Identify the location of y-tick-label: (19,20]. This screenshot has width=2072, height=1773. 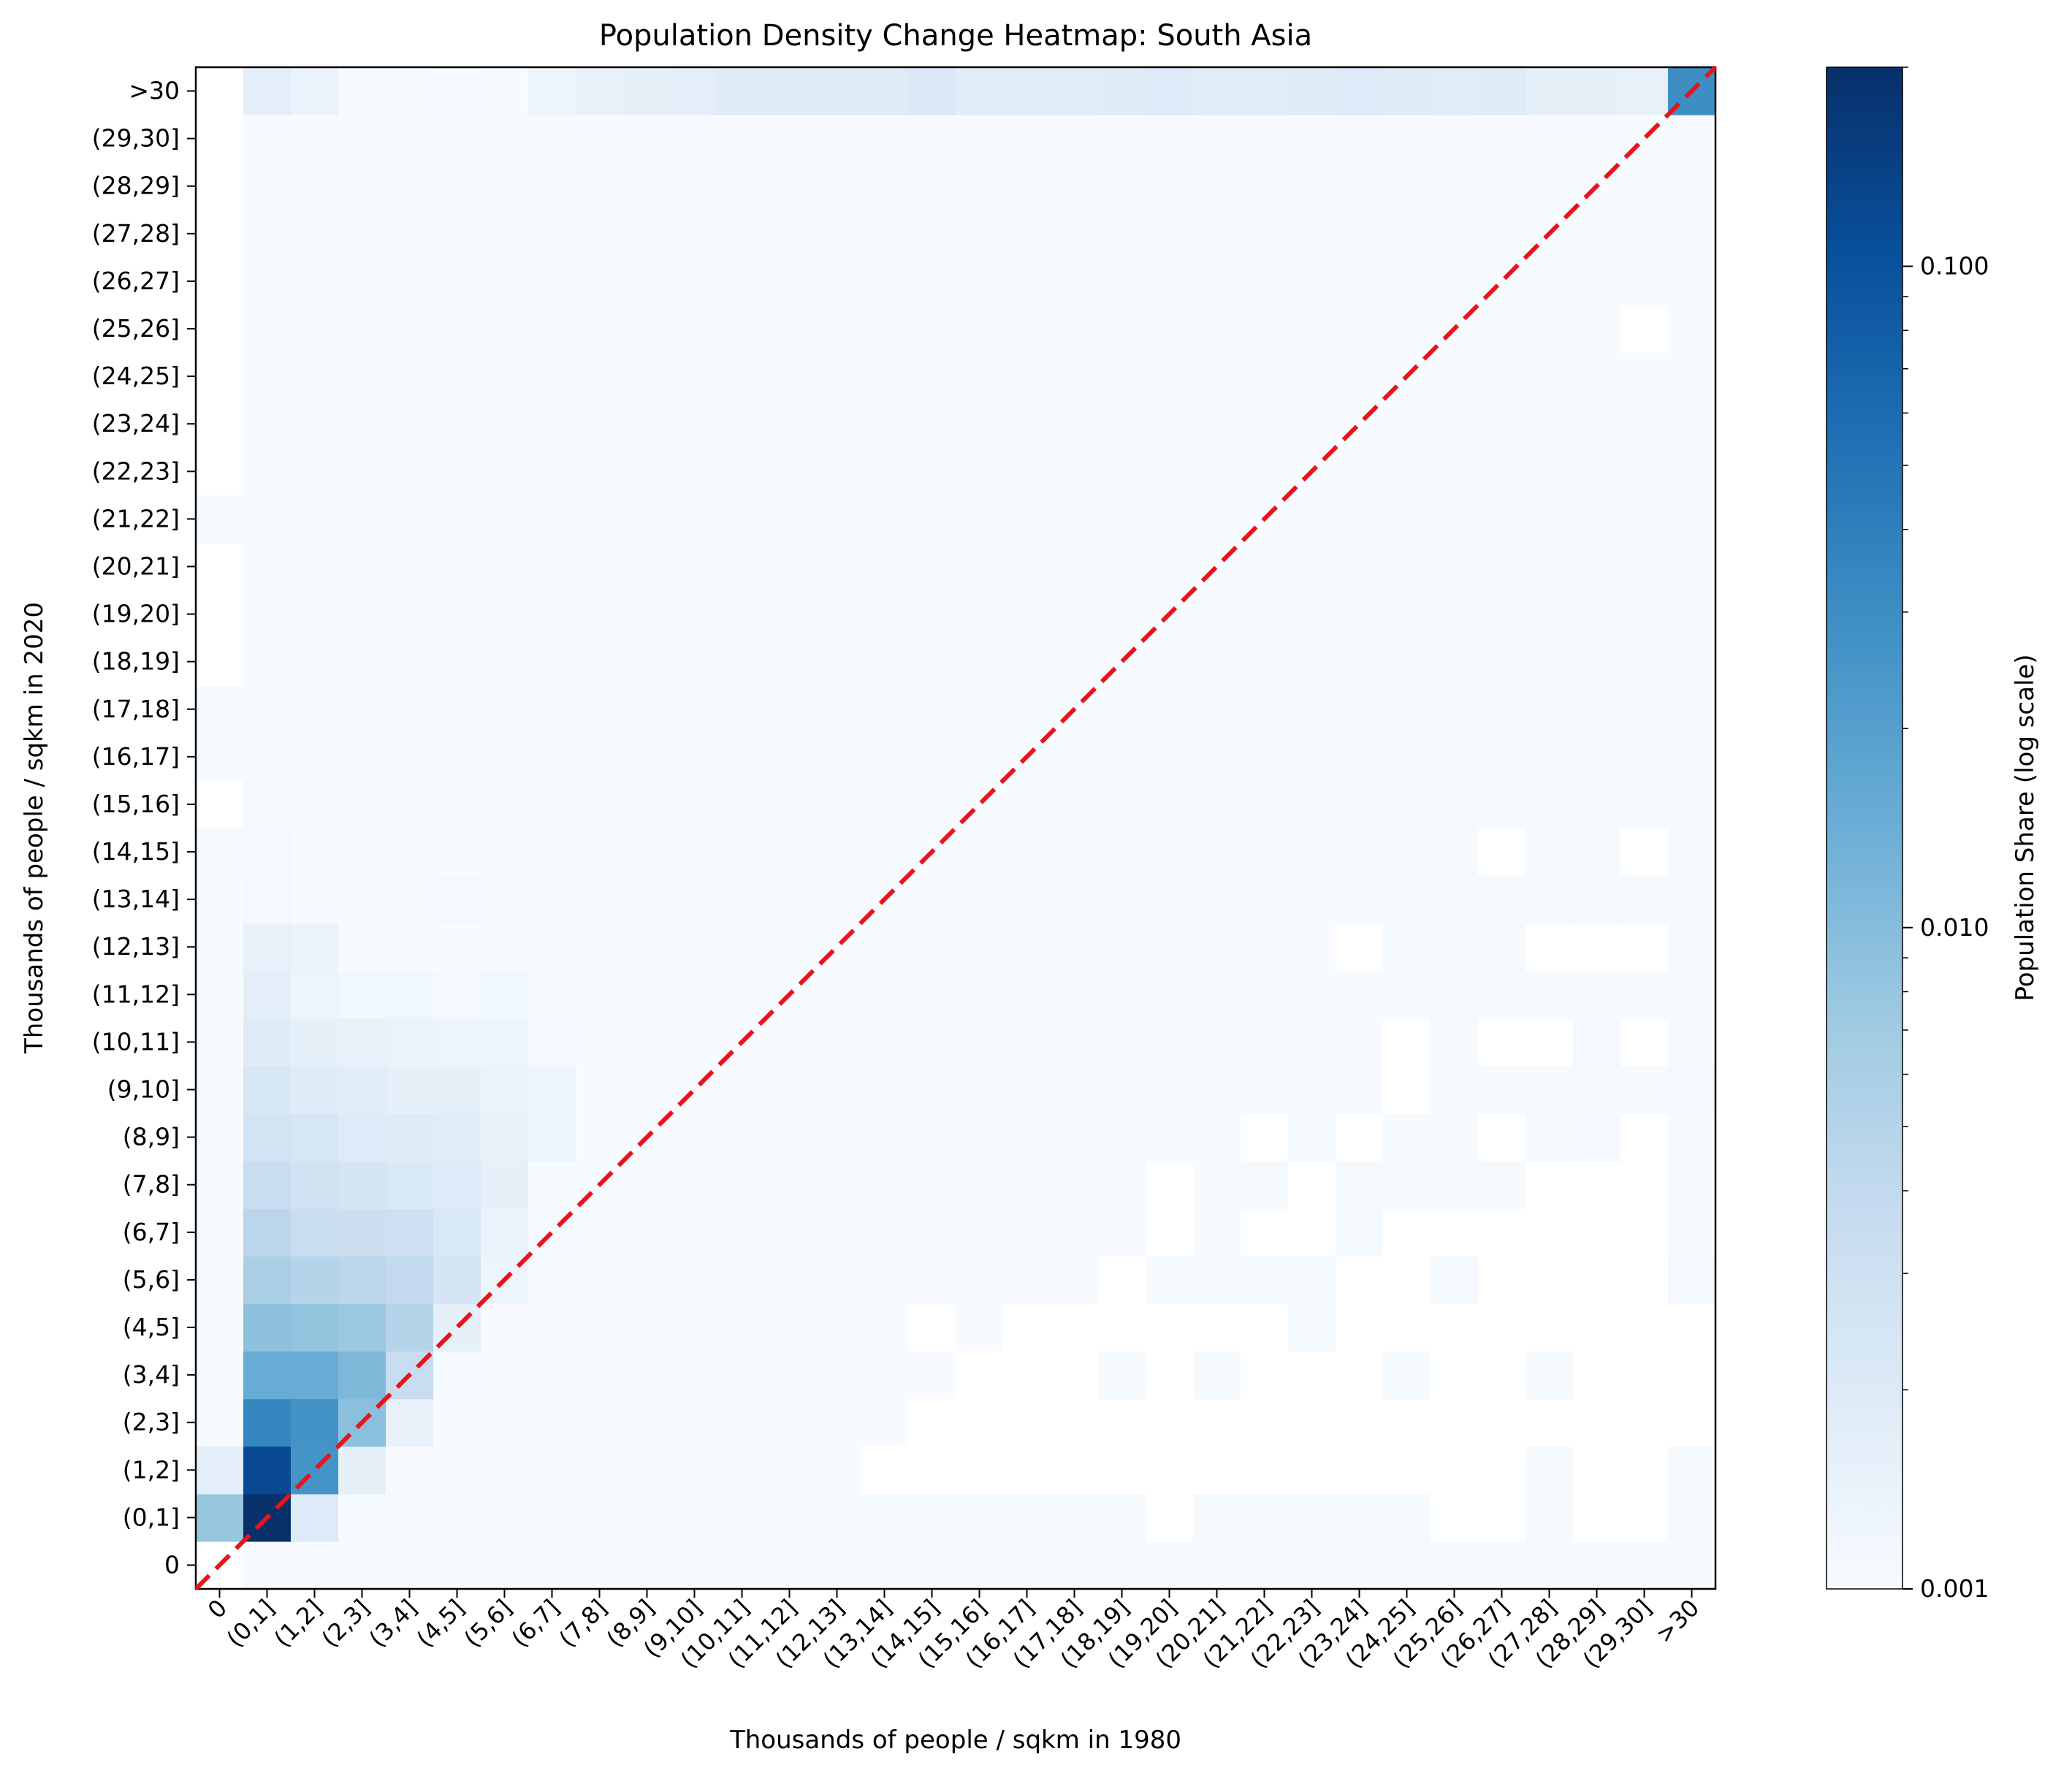
(136, 614).